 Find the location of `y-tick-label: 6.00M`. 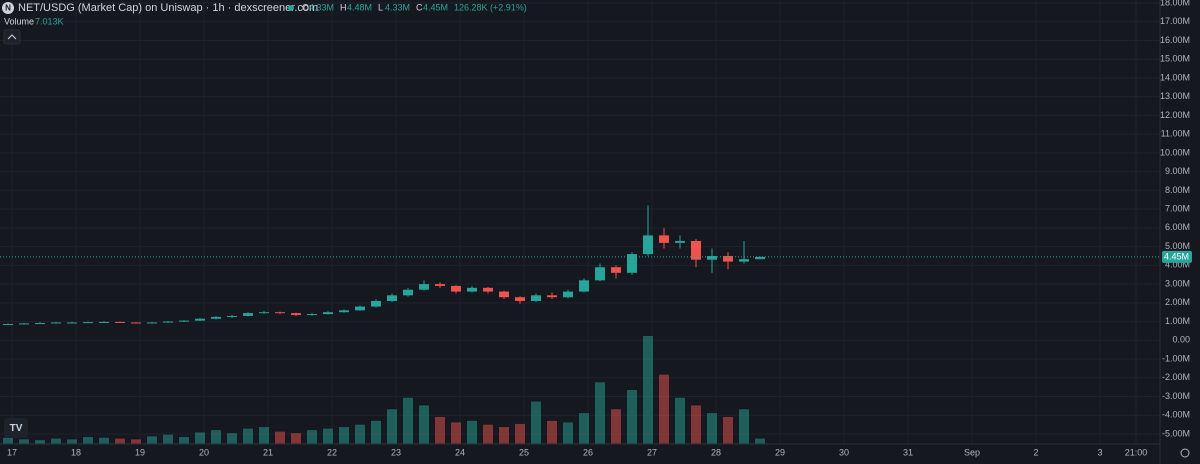

y-tick-label: 6.00M is located at coordinates (1177, 227).